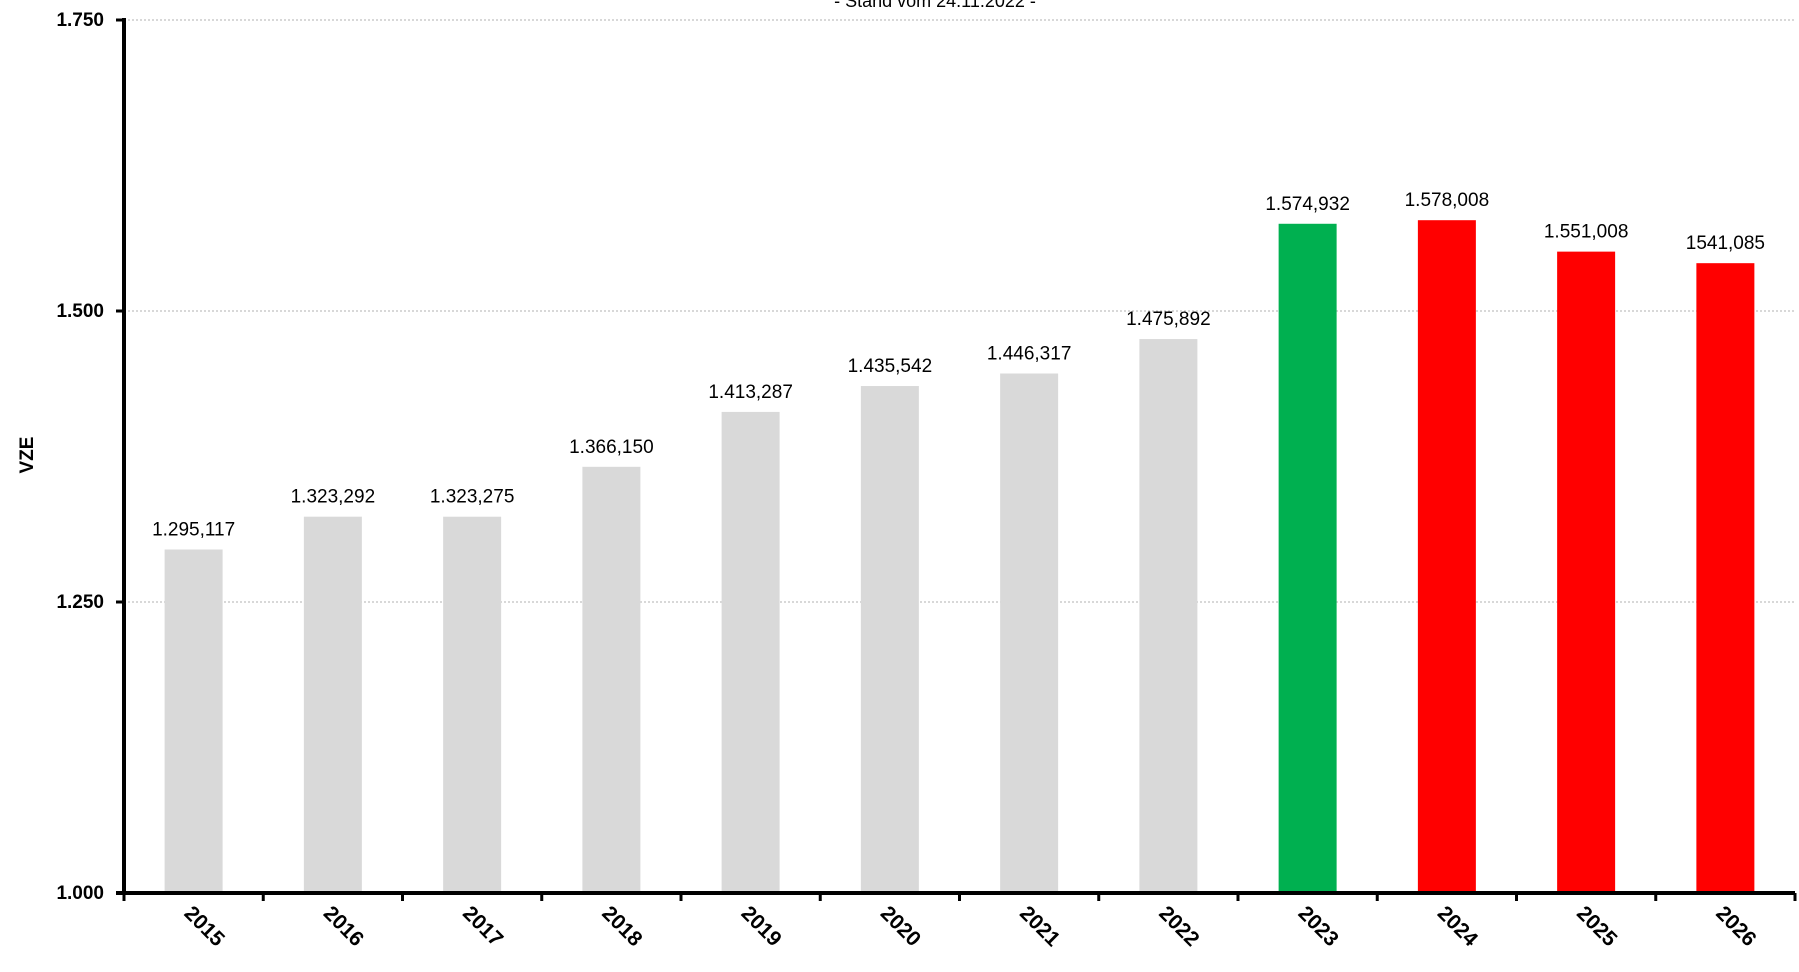 This screenshot has width=1799, height=972. I want to click on data-label: 1541,085, so click(1725, 243).